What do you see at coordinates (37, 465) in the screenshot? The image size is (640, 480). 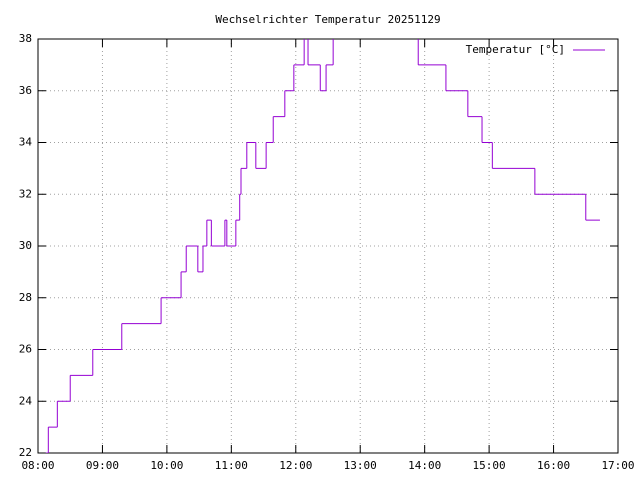 I see `x-tick-label: 08:00` at bounding box center [37, 465].